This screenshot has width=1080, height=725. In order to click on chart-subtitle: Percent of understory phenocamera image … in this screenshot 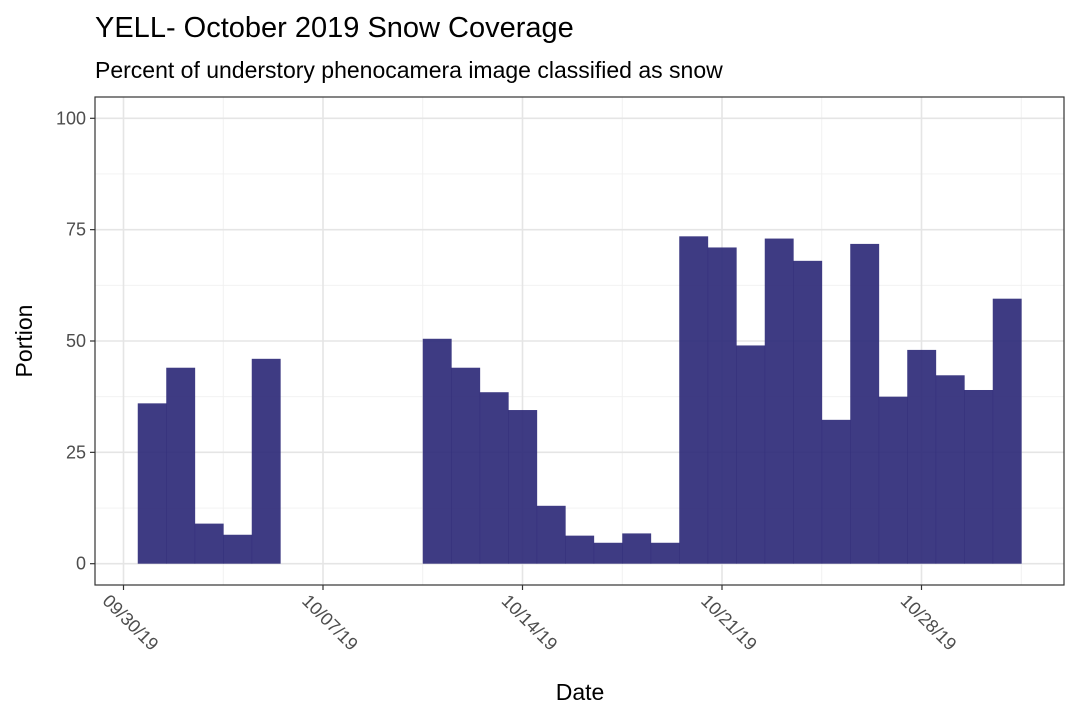, I will do `click(409, 70)`.